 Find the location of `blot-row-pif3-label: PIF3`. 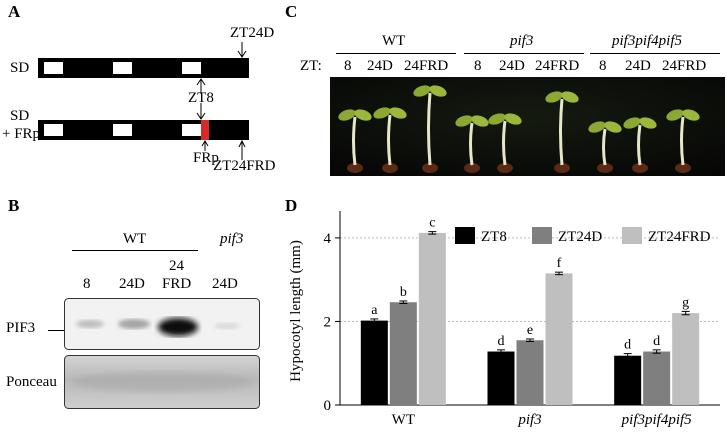

blot-row-pif3-label: PIF3 is located at coordinates (21, 328).